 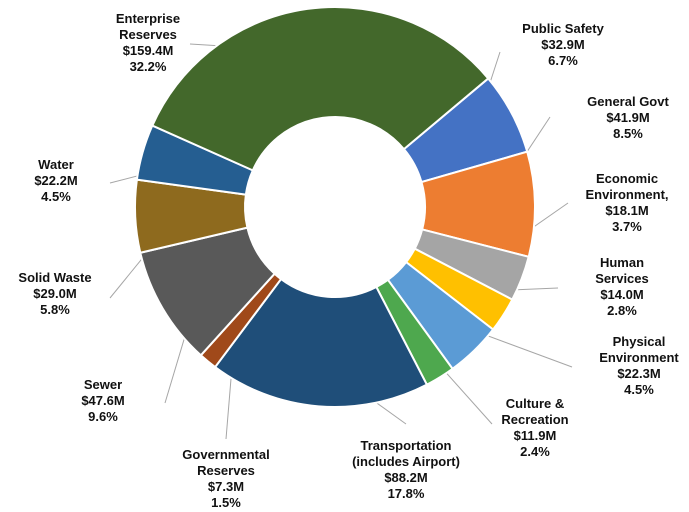 What do you see at coordinates (639, 373) in the screenshot?
I see `slice-value: $22.3M` at bounding box center [639, 373].